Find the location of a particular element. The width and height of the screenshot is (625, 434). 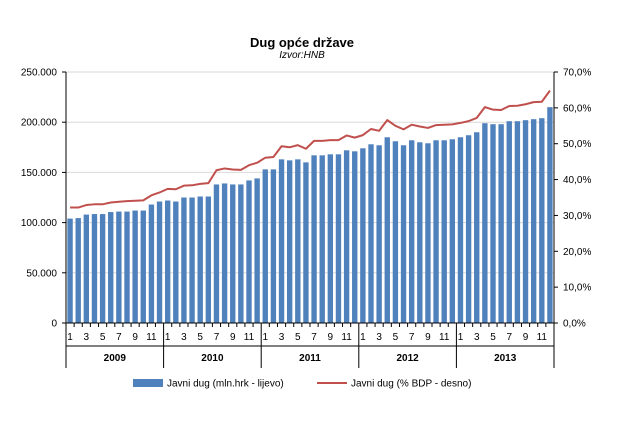

legend-label-line: Javni dug (% BDP - desno) is located at coordinates (411, 384).